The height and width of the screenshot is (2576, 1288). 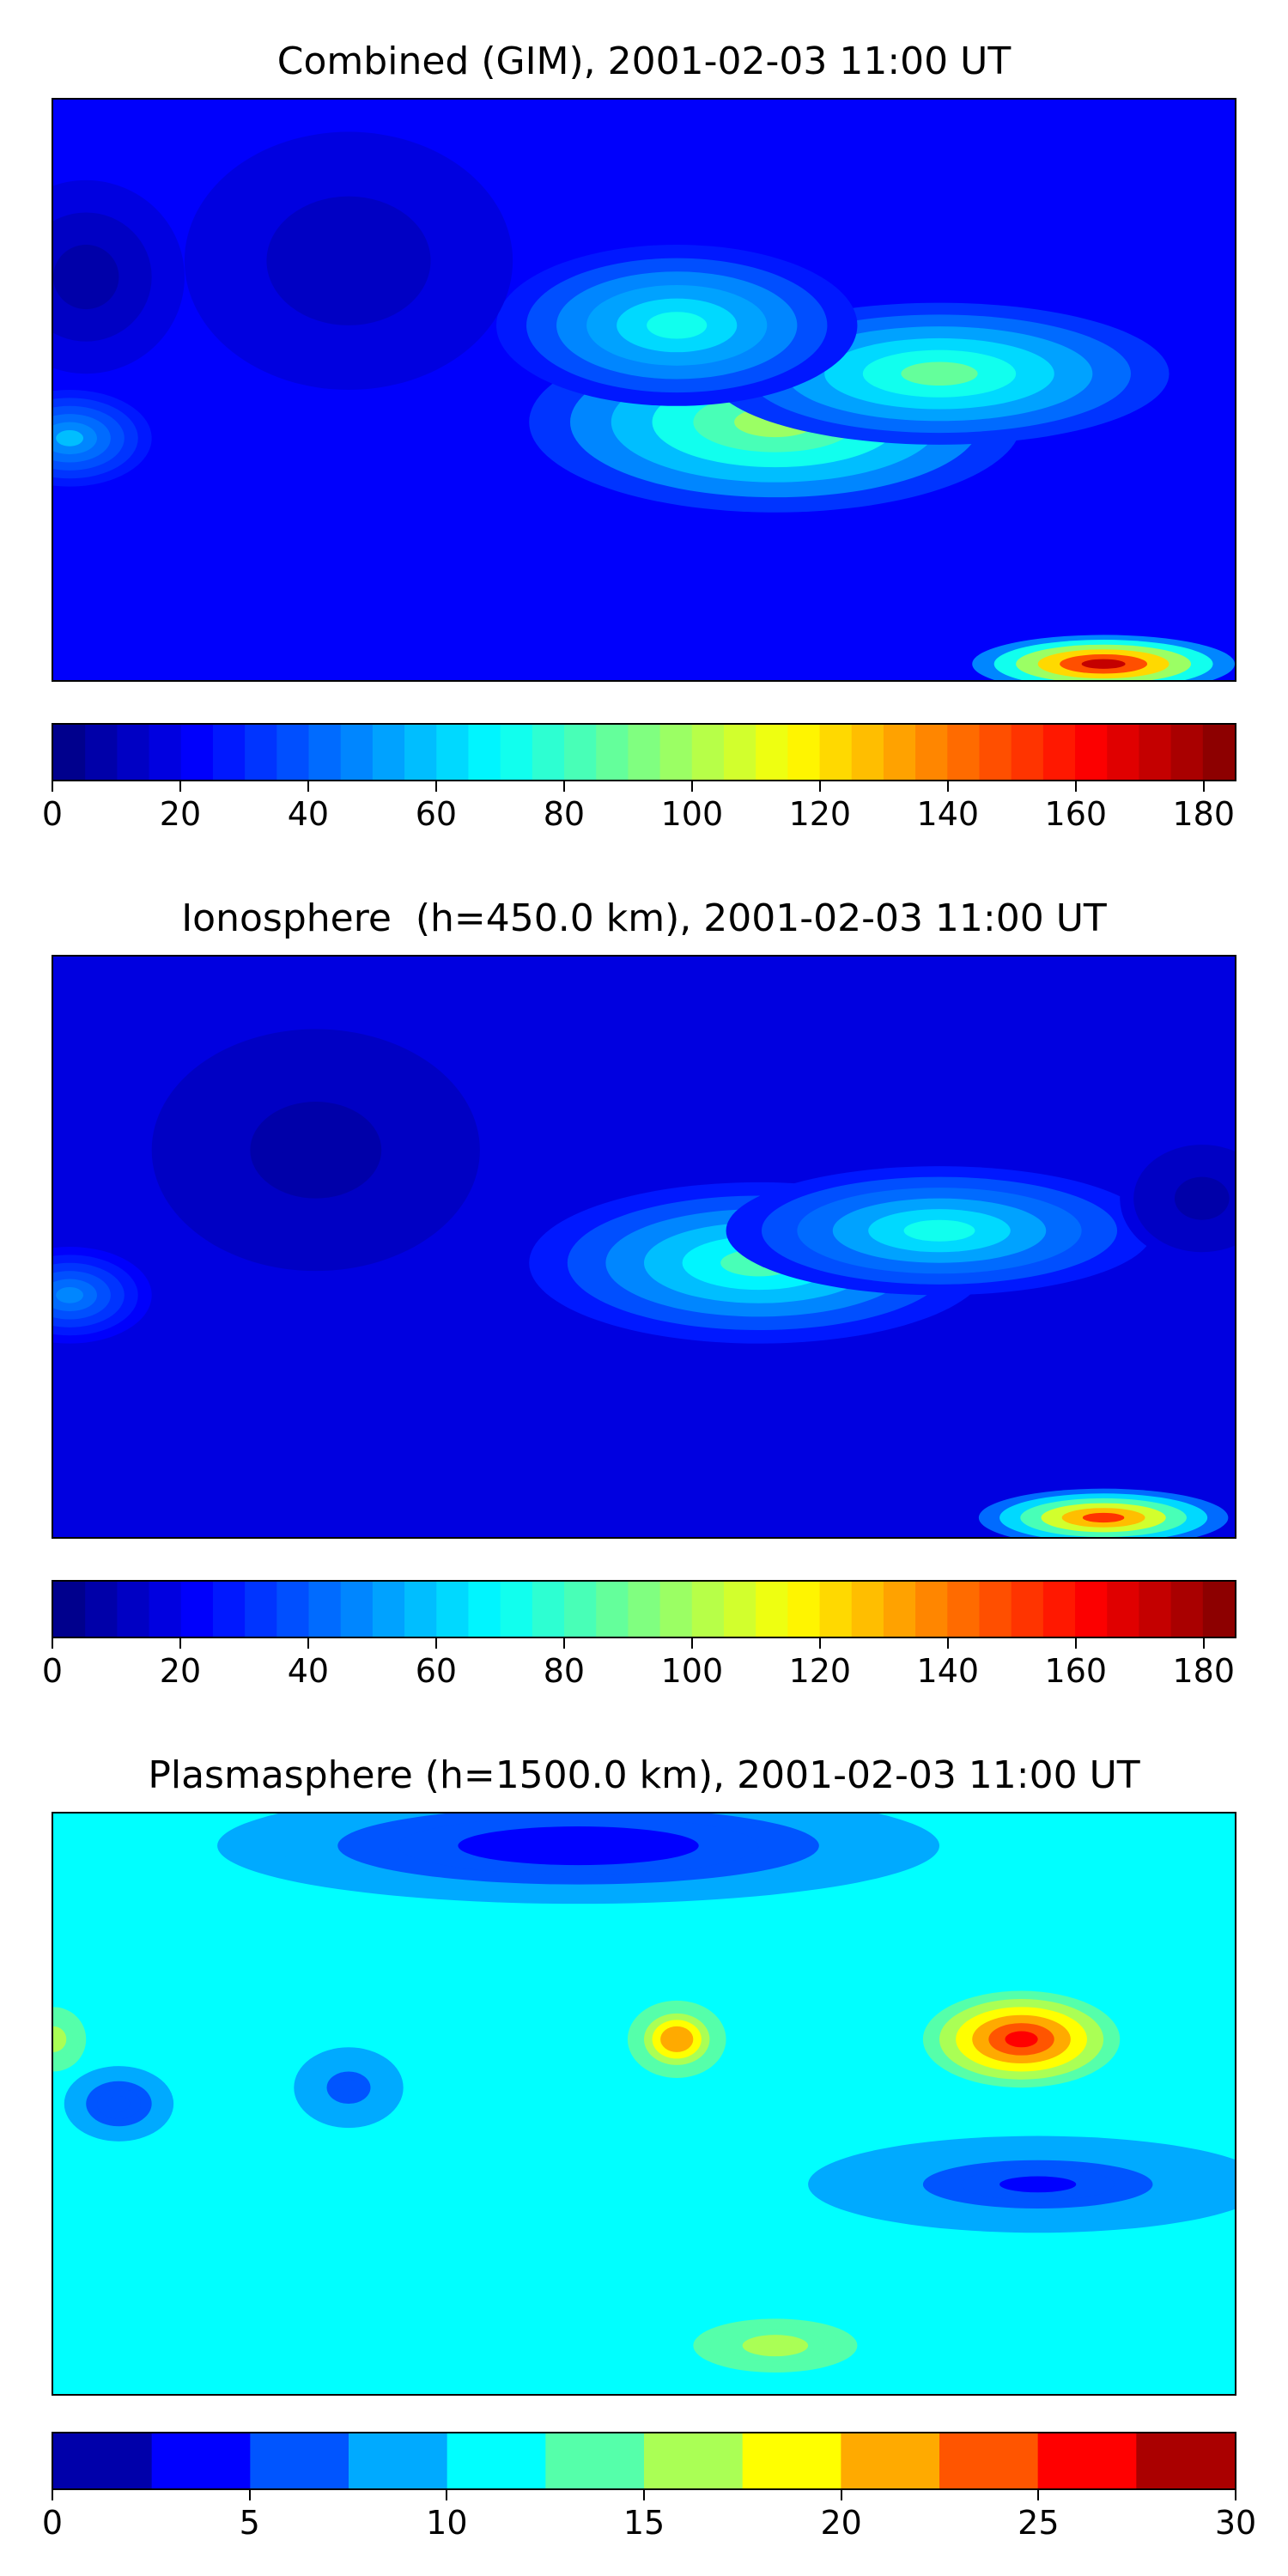 I want to click on colorbar-tick-label: 5, so click(x=250, y=2523).